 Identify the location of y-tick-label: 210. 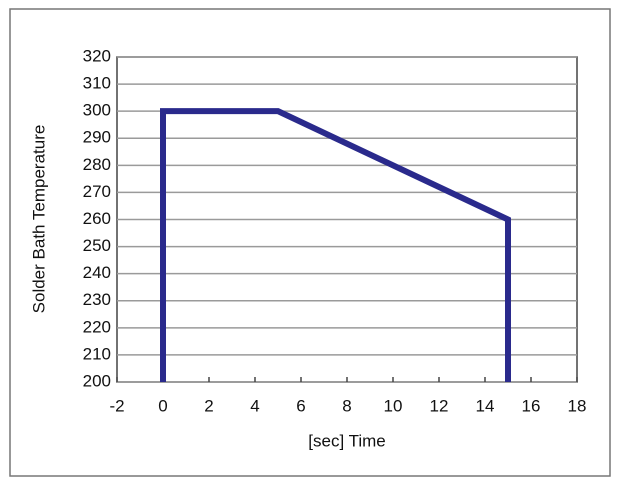
(97, 353).